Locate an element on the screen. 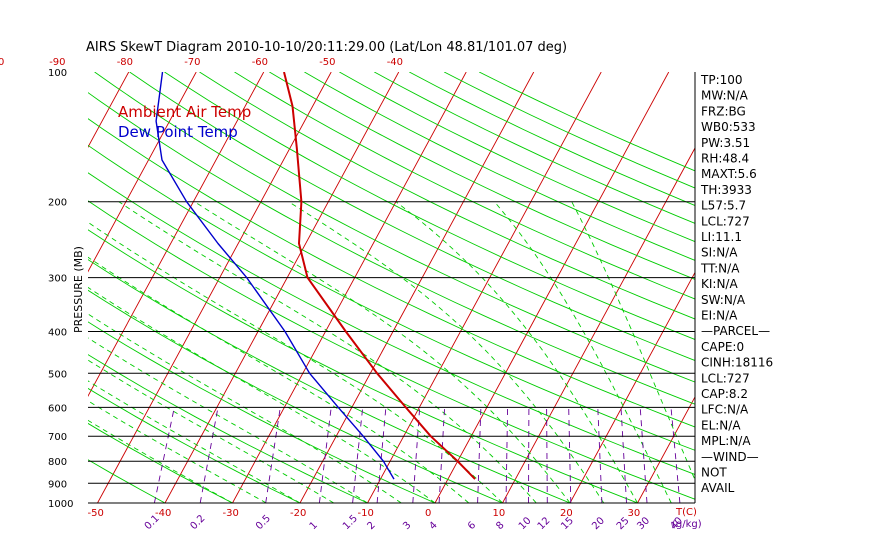 This screenshot has width=870, height=560. pressure-tick-label: 200 is located at coordinates (57, 203).